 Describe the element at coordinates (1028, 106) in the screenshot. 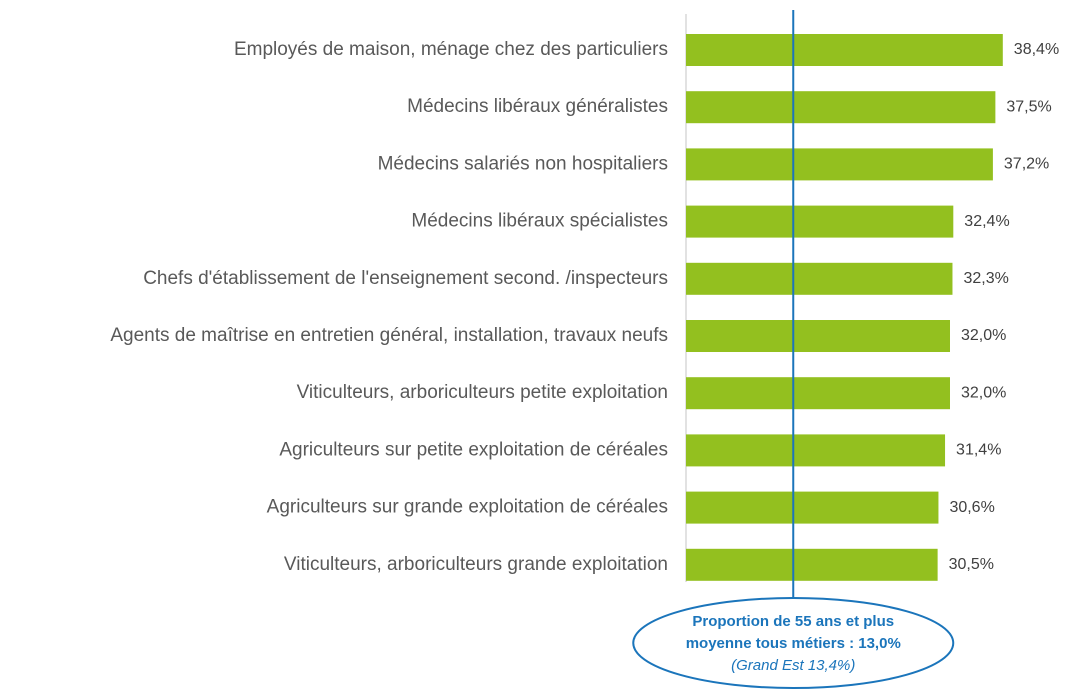

I see `value-label: 37,5%` at that location.